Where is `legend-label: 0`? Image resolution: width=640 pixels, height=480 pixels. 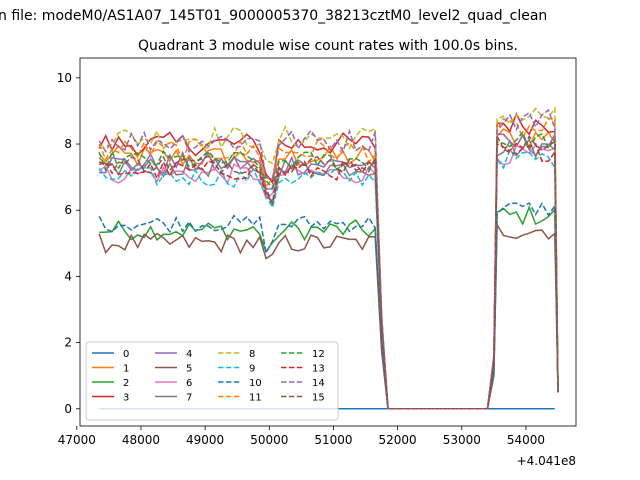
legend-label: 0 is located at coordinates (126, 354).